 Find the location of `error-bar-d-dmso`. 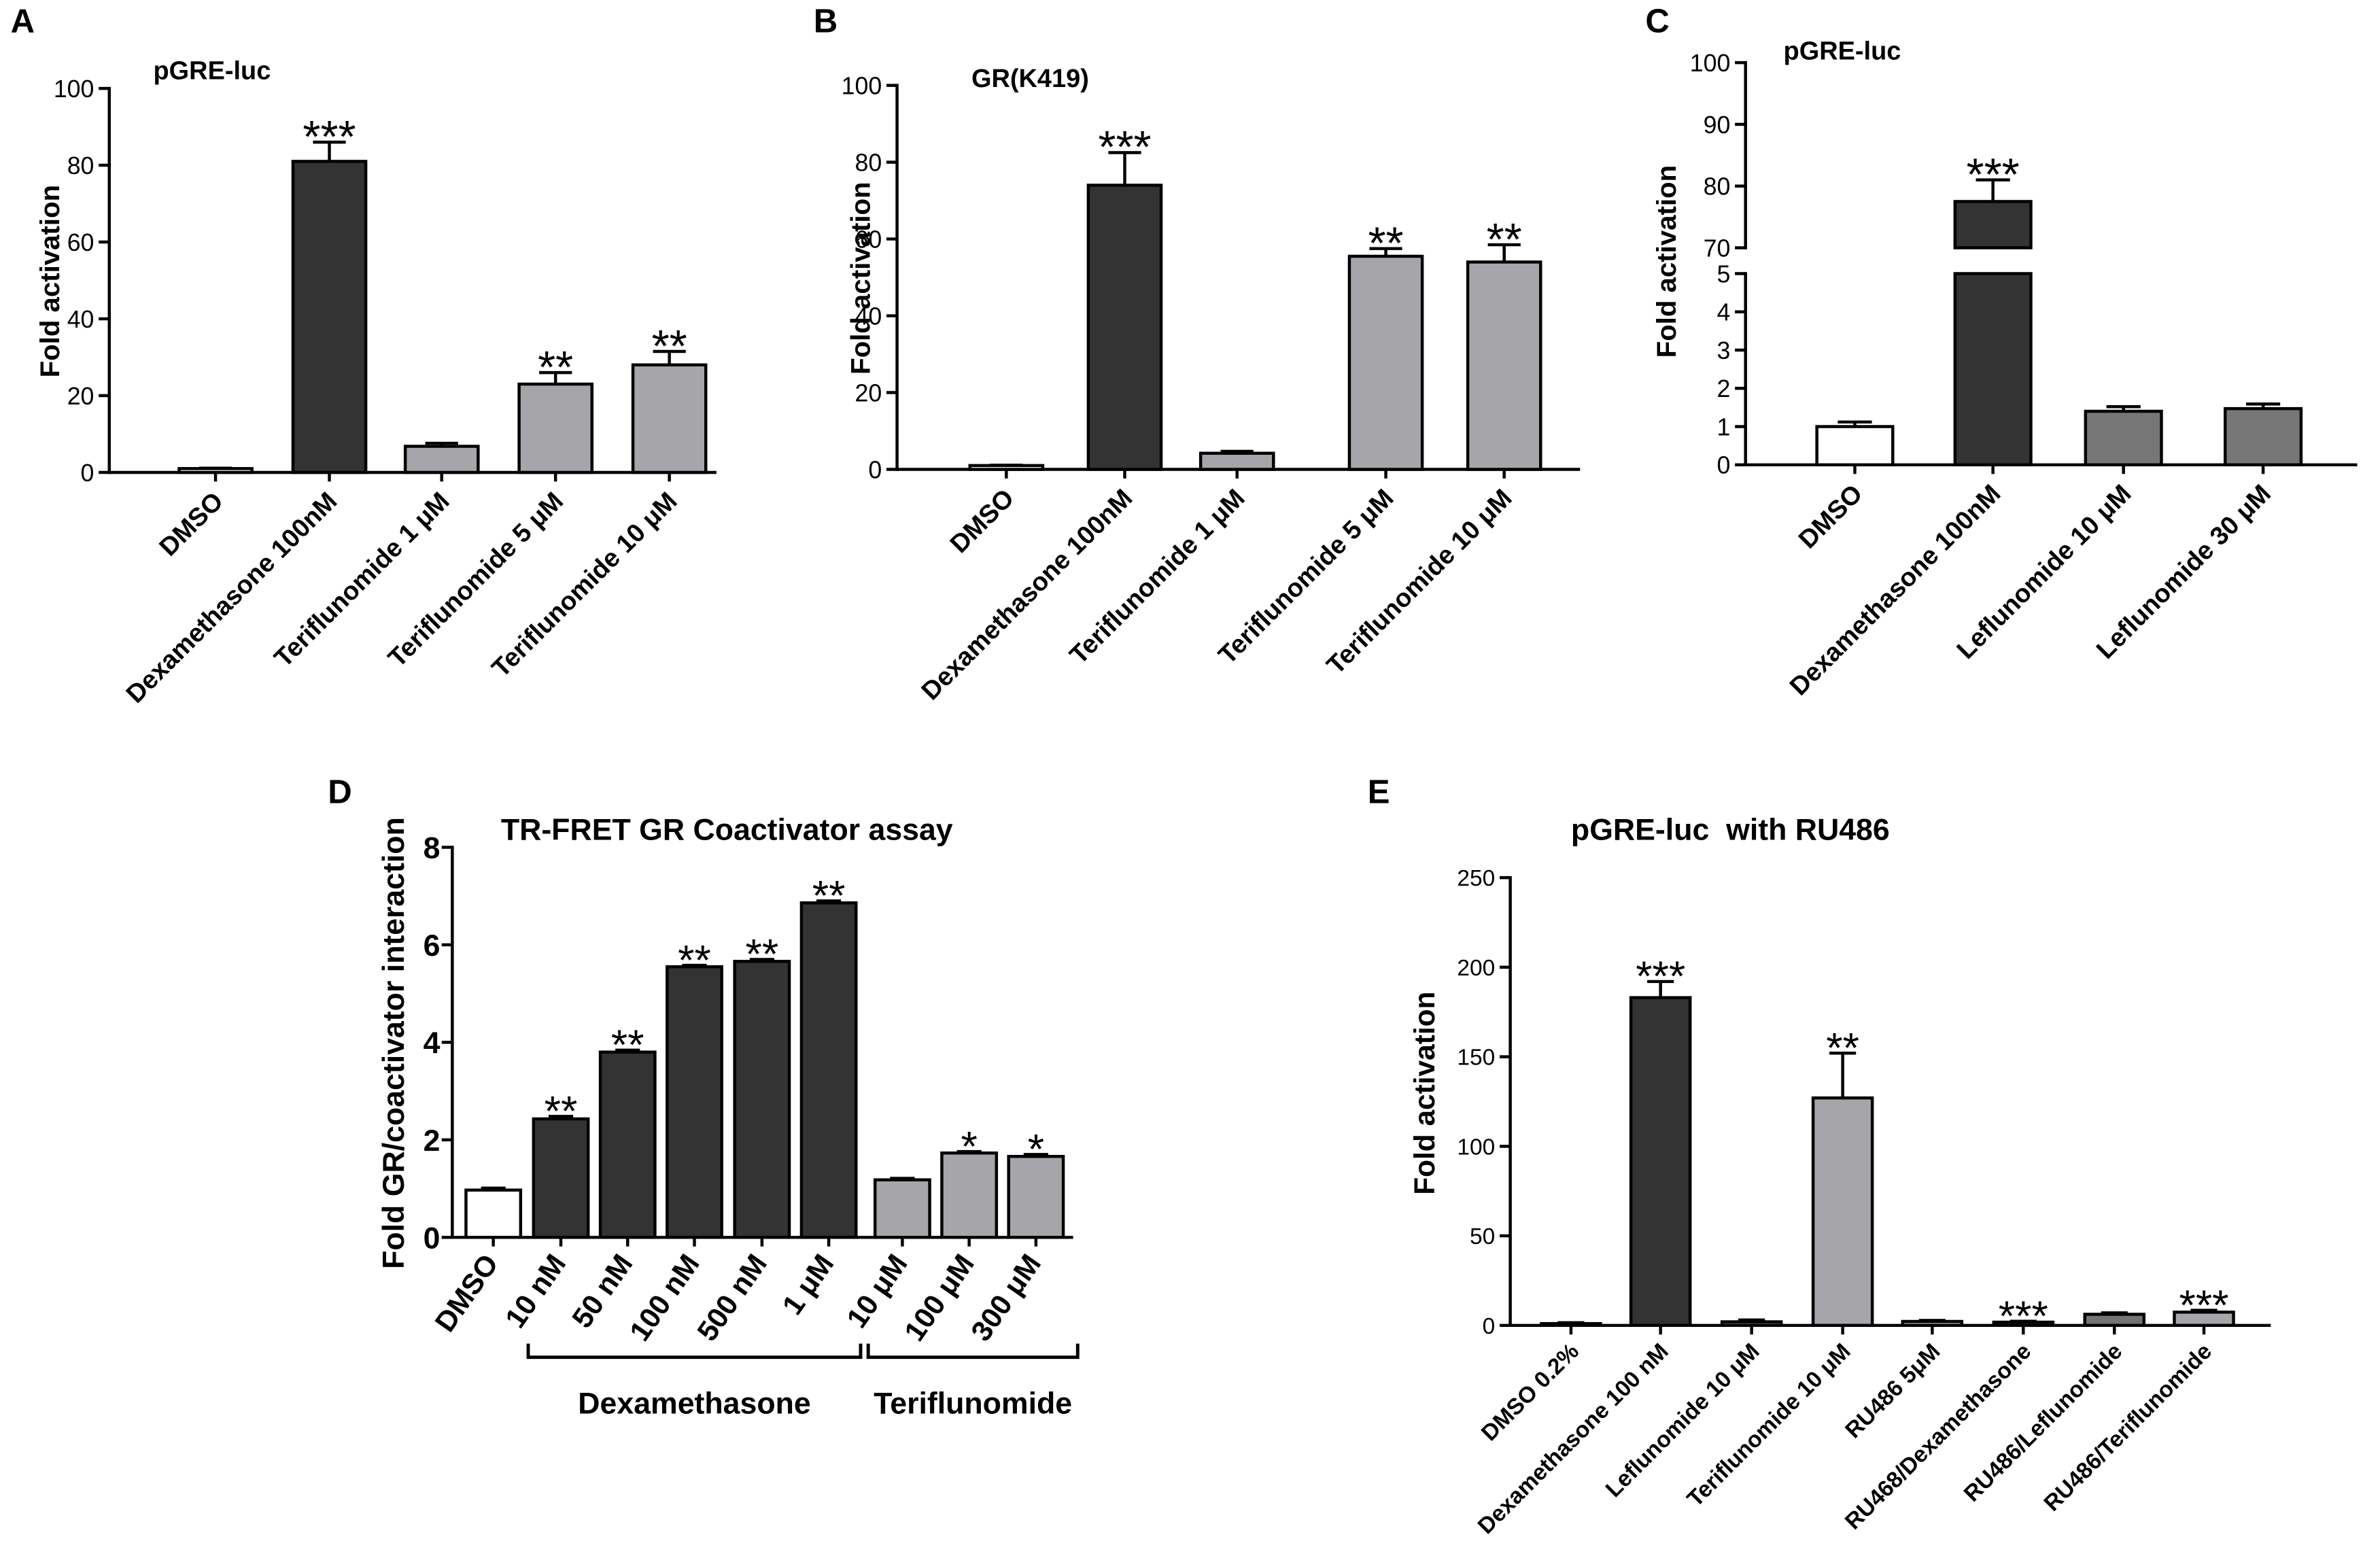

error-bar-d-dmso is located at coordinates (493, 1188).